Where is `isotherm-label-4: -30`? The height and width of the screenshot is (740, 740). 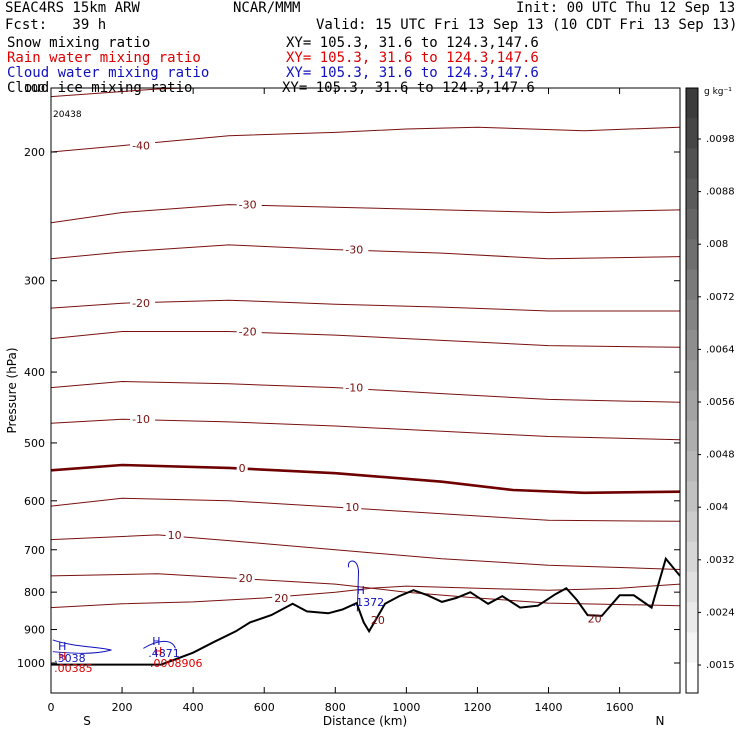 isotherm-label-4: -30 is located at coordinates (248, 205).